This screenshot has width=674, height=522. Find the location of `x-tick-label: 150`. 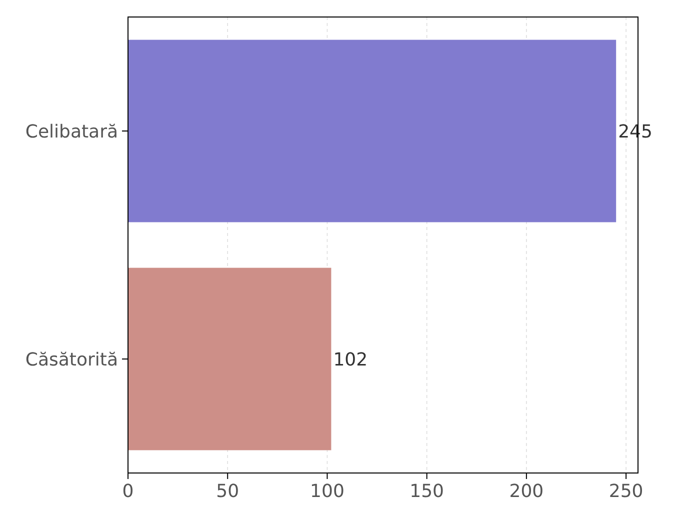

x-tick-label: 150 is located at coordinates (427, 491).